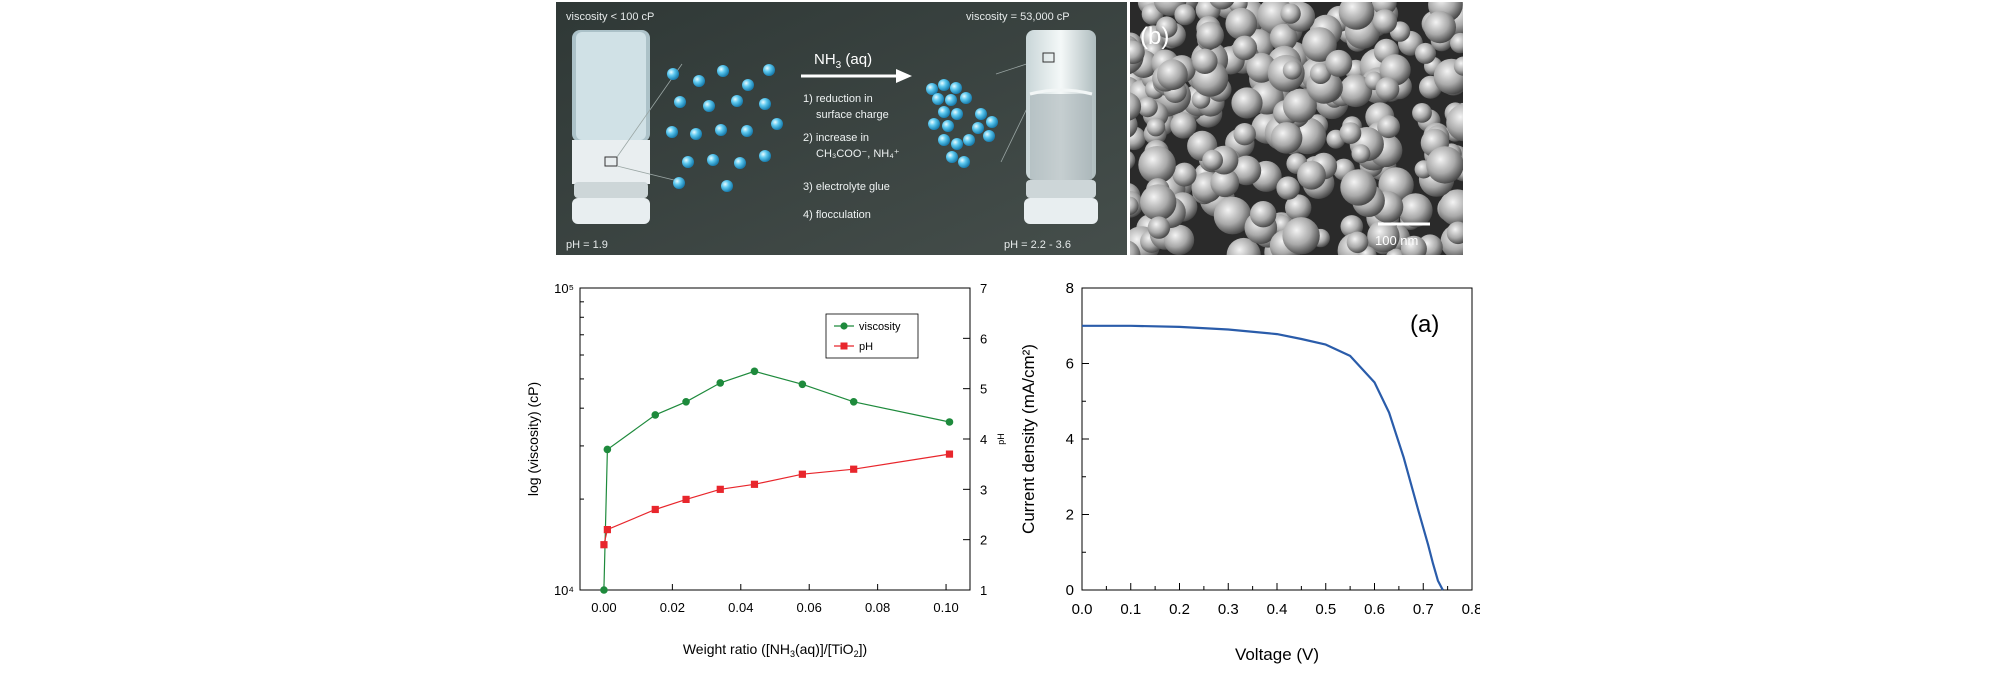  What do you see at coordinates (724, 128) in the screenshot?
I see `dispersed-particles` at bounding box center [724, 128].